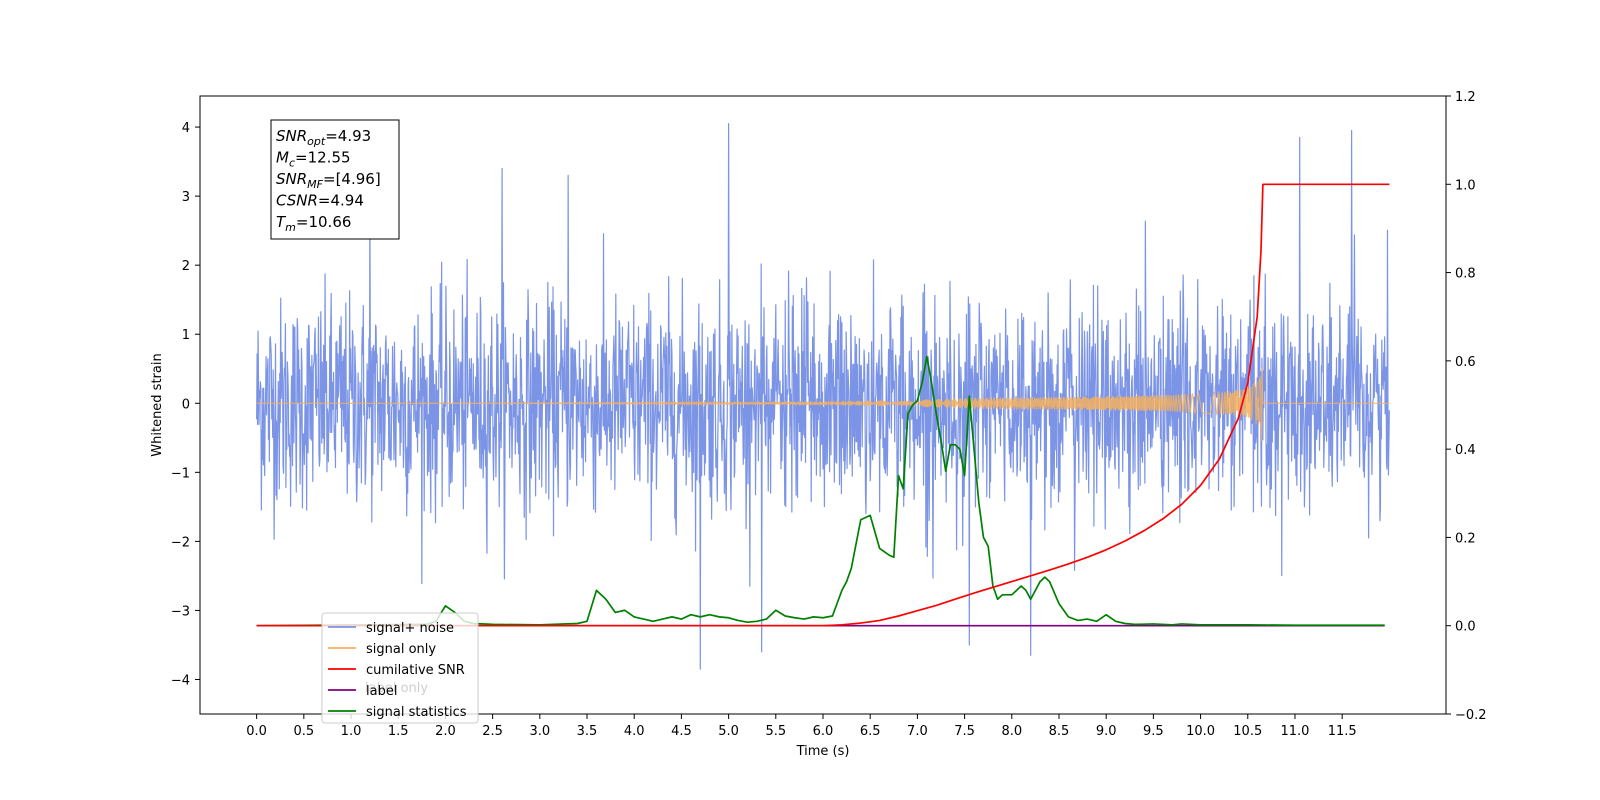  What do you see at coordinates (1247, 731) in the screenshot?
I see `x-tick-label: 10.5` at bounding box center [1247, 731].